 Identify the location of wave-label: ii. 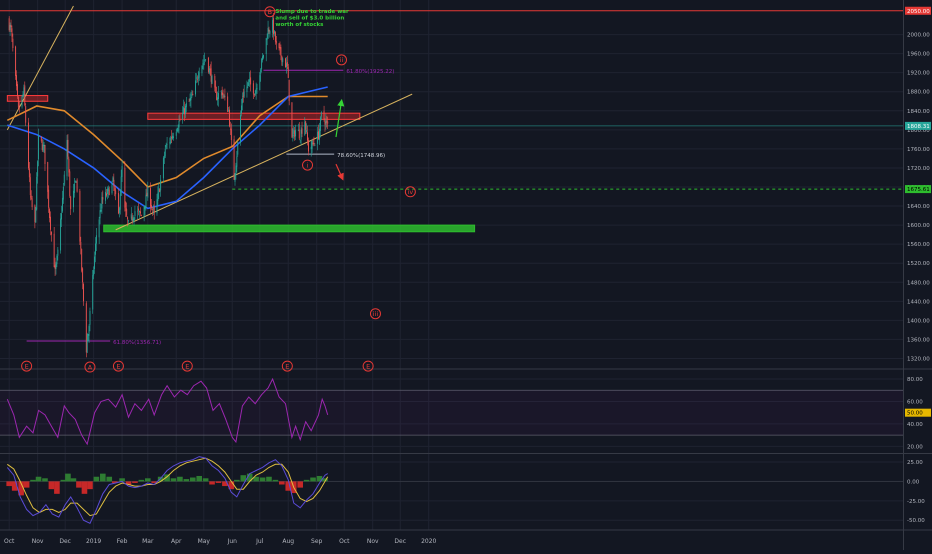
(342, 60).